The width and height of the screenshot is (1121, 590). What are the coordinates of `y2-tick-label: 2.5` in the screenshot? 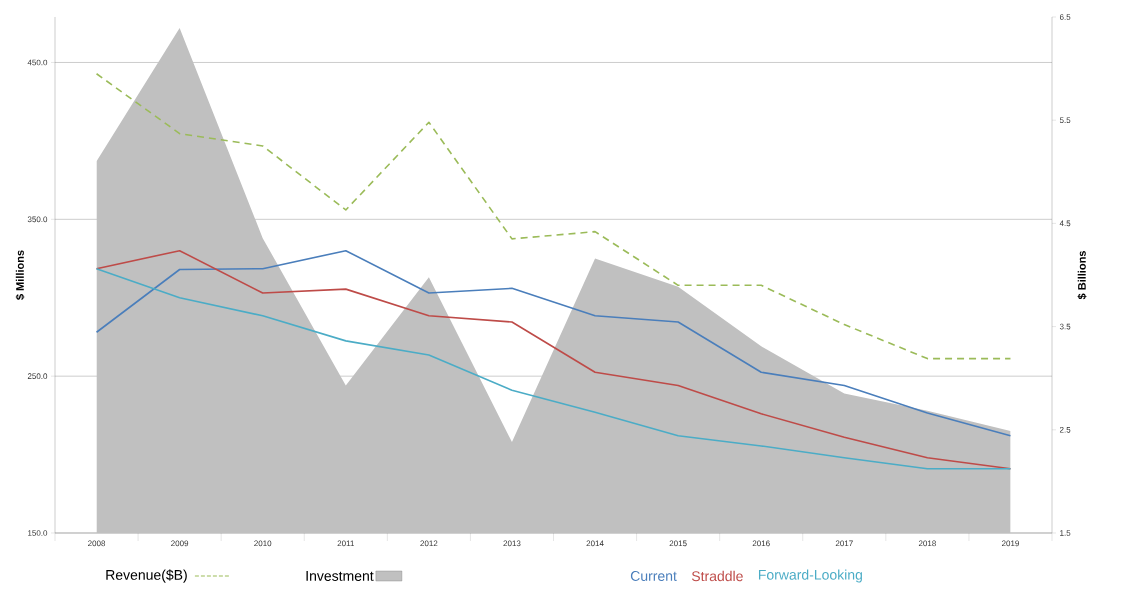 It's located at (1065, 429).